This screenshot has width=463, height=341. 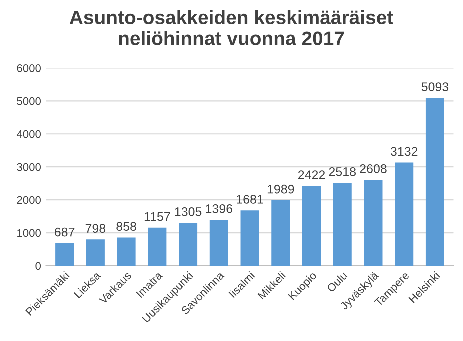 What do you see at coordinates (312, 175) in the screenshot?
I see `data-label: 2422` at bounding box center [312, 175].